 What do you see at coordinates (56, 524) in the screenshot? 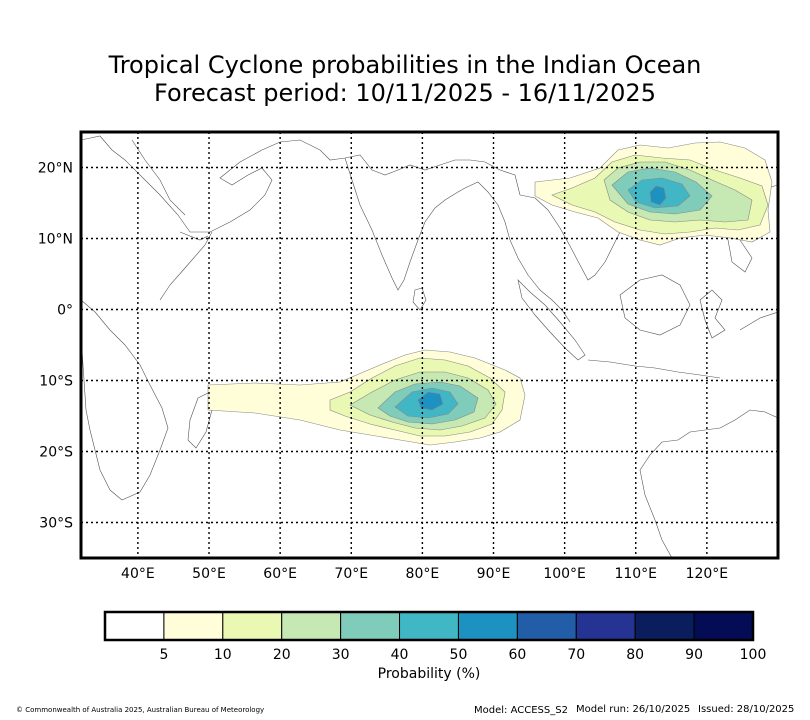
I see `lat-tick-label: 30°S` at bounding box center [56, 524].